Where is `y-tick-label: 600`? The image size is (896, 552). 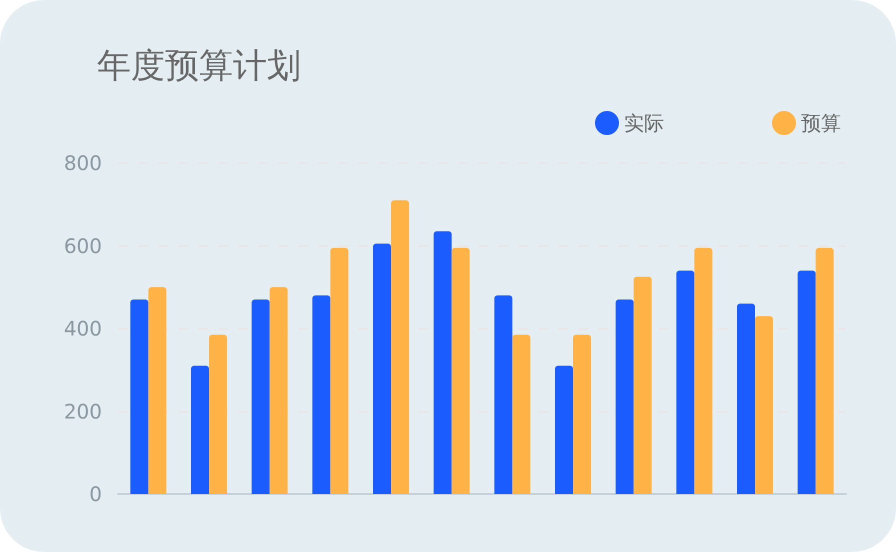
y-tick-label: 600 is located at coordinates (83, 246).